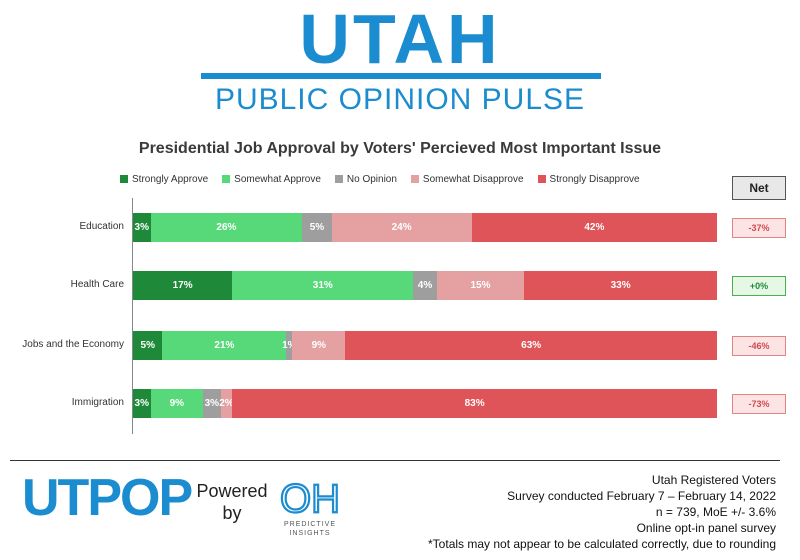  What do you see at coordinates (401, 76) in the screenshot?
I see `logo-rule` at bounding box center [401, 76].